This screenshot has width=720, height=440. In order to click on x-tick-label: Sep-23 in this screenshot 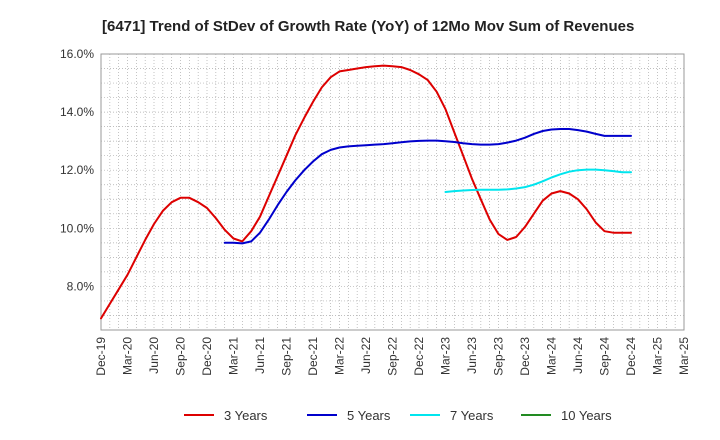, I will do `click(499, 356)`.